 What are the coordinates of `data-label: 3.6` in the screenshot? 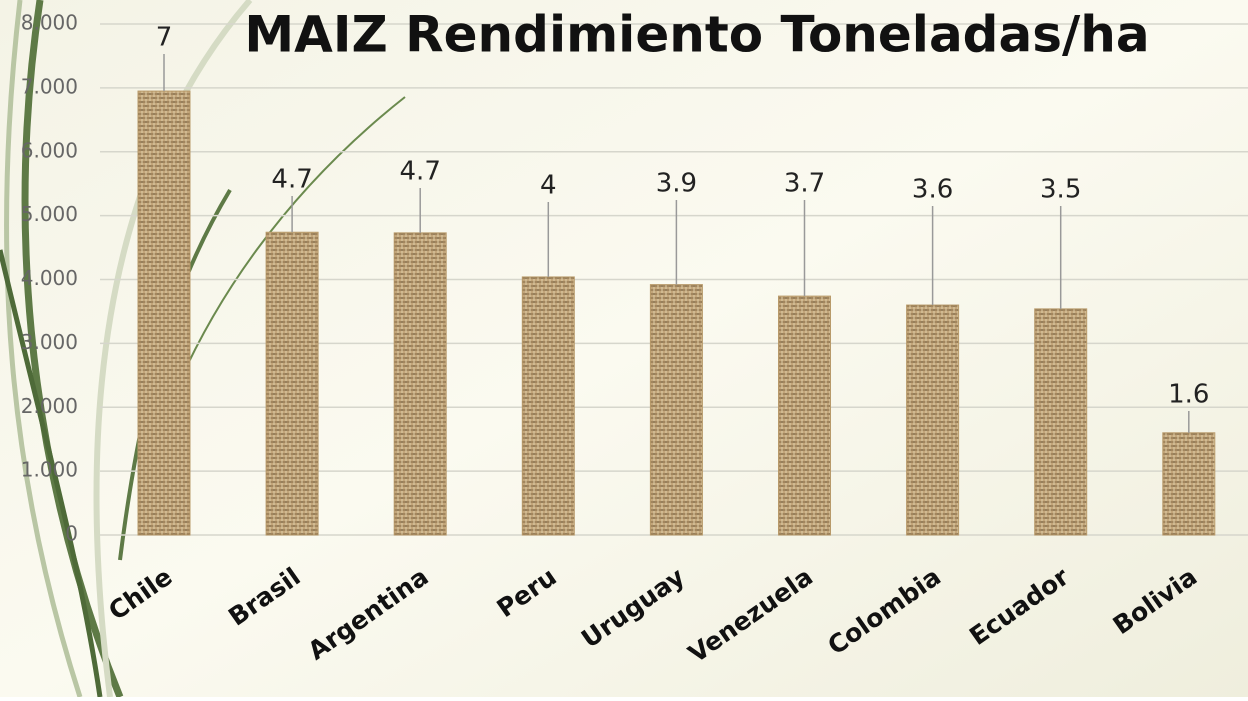 It's located at (932, 190).